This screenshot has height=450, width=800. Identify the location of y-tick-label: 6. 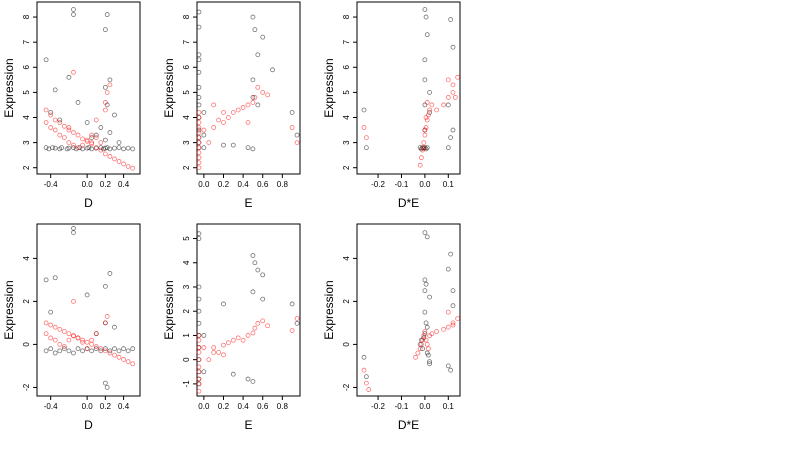
(186, 67).